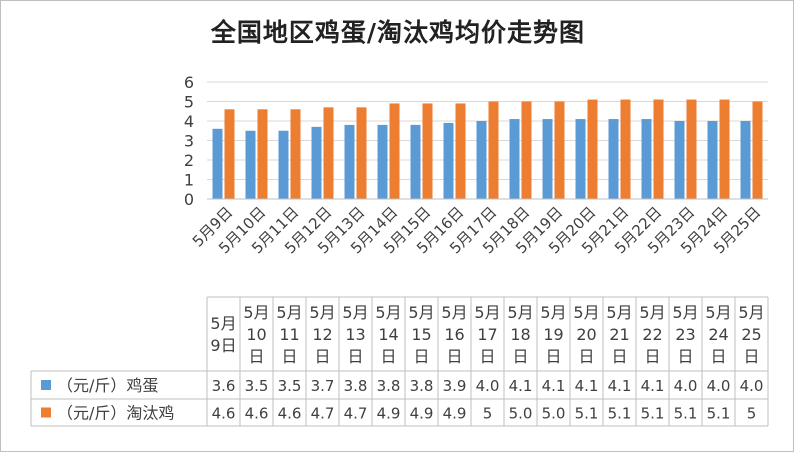 This screenshot has height=452, width=794. Describe the element at coordinates (323, 386) in the screenshot. I see `table-value: 3.7` at that location.